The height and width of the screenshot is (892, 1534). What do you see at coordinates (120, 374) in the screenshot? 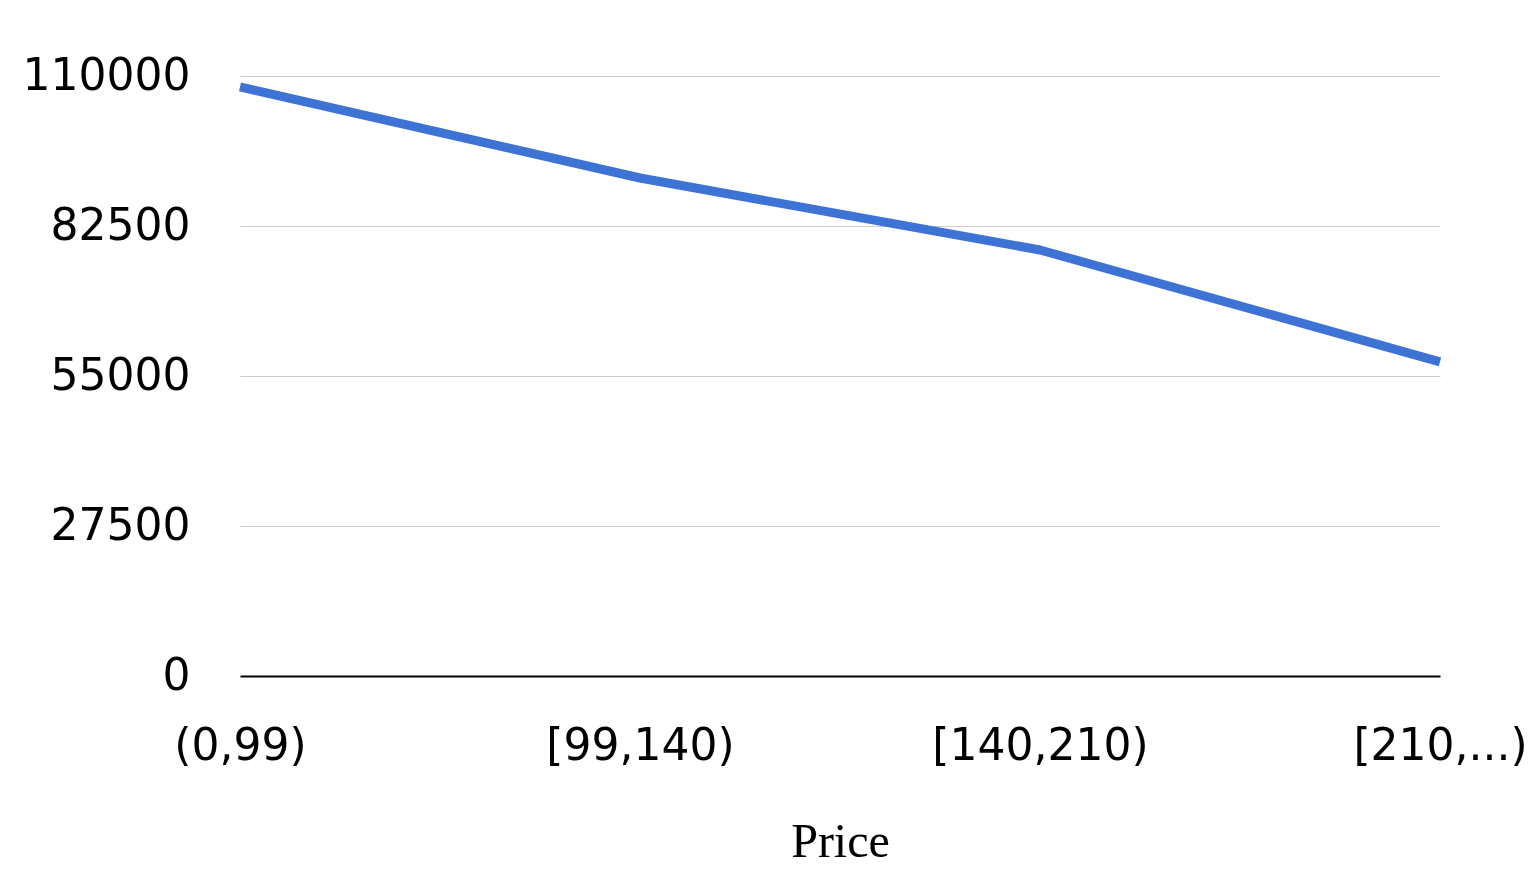
I see `y-tick-label: 55000` at bounding box center [120, 374].